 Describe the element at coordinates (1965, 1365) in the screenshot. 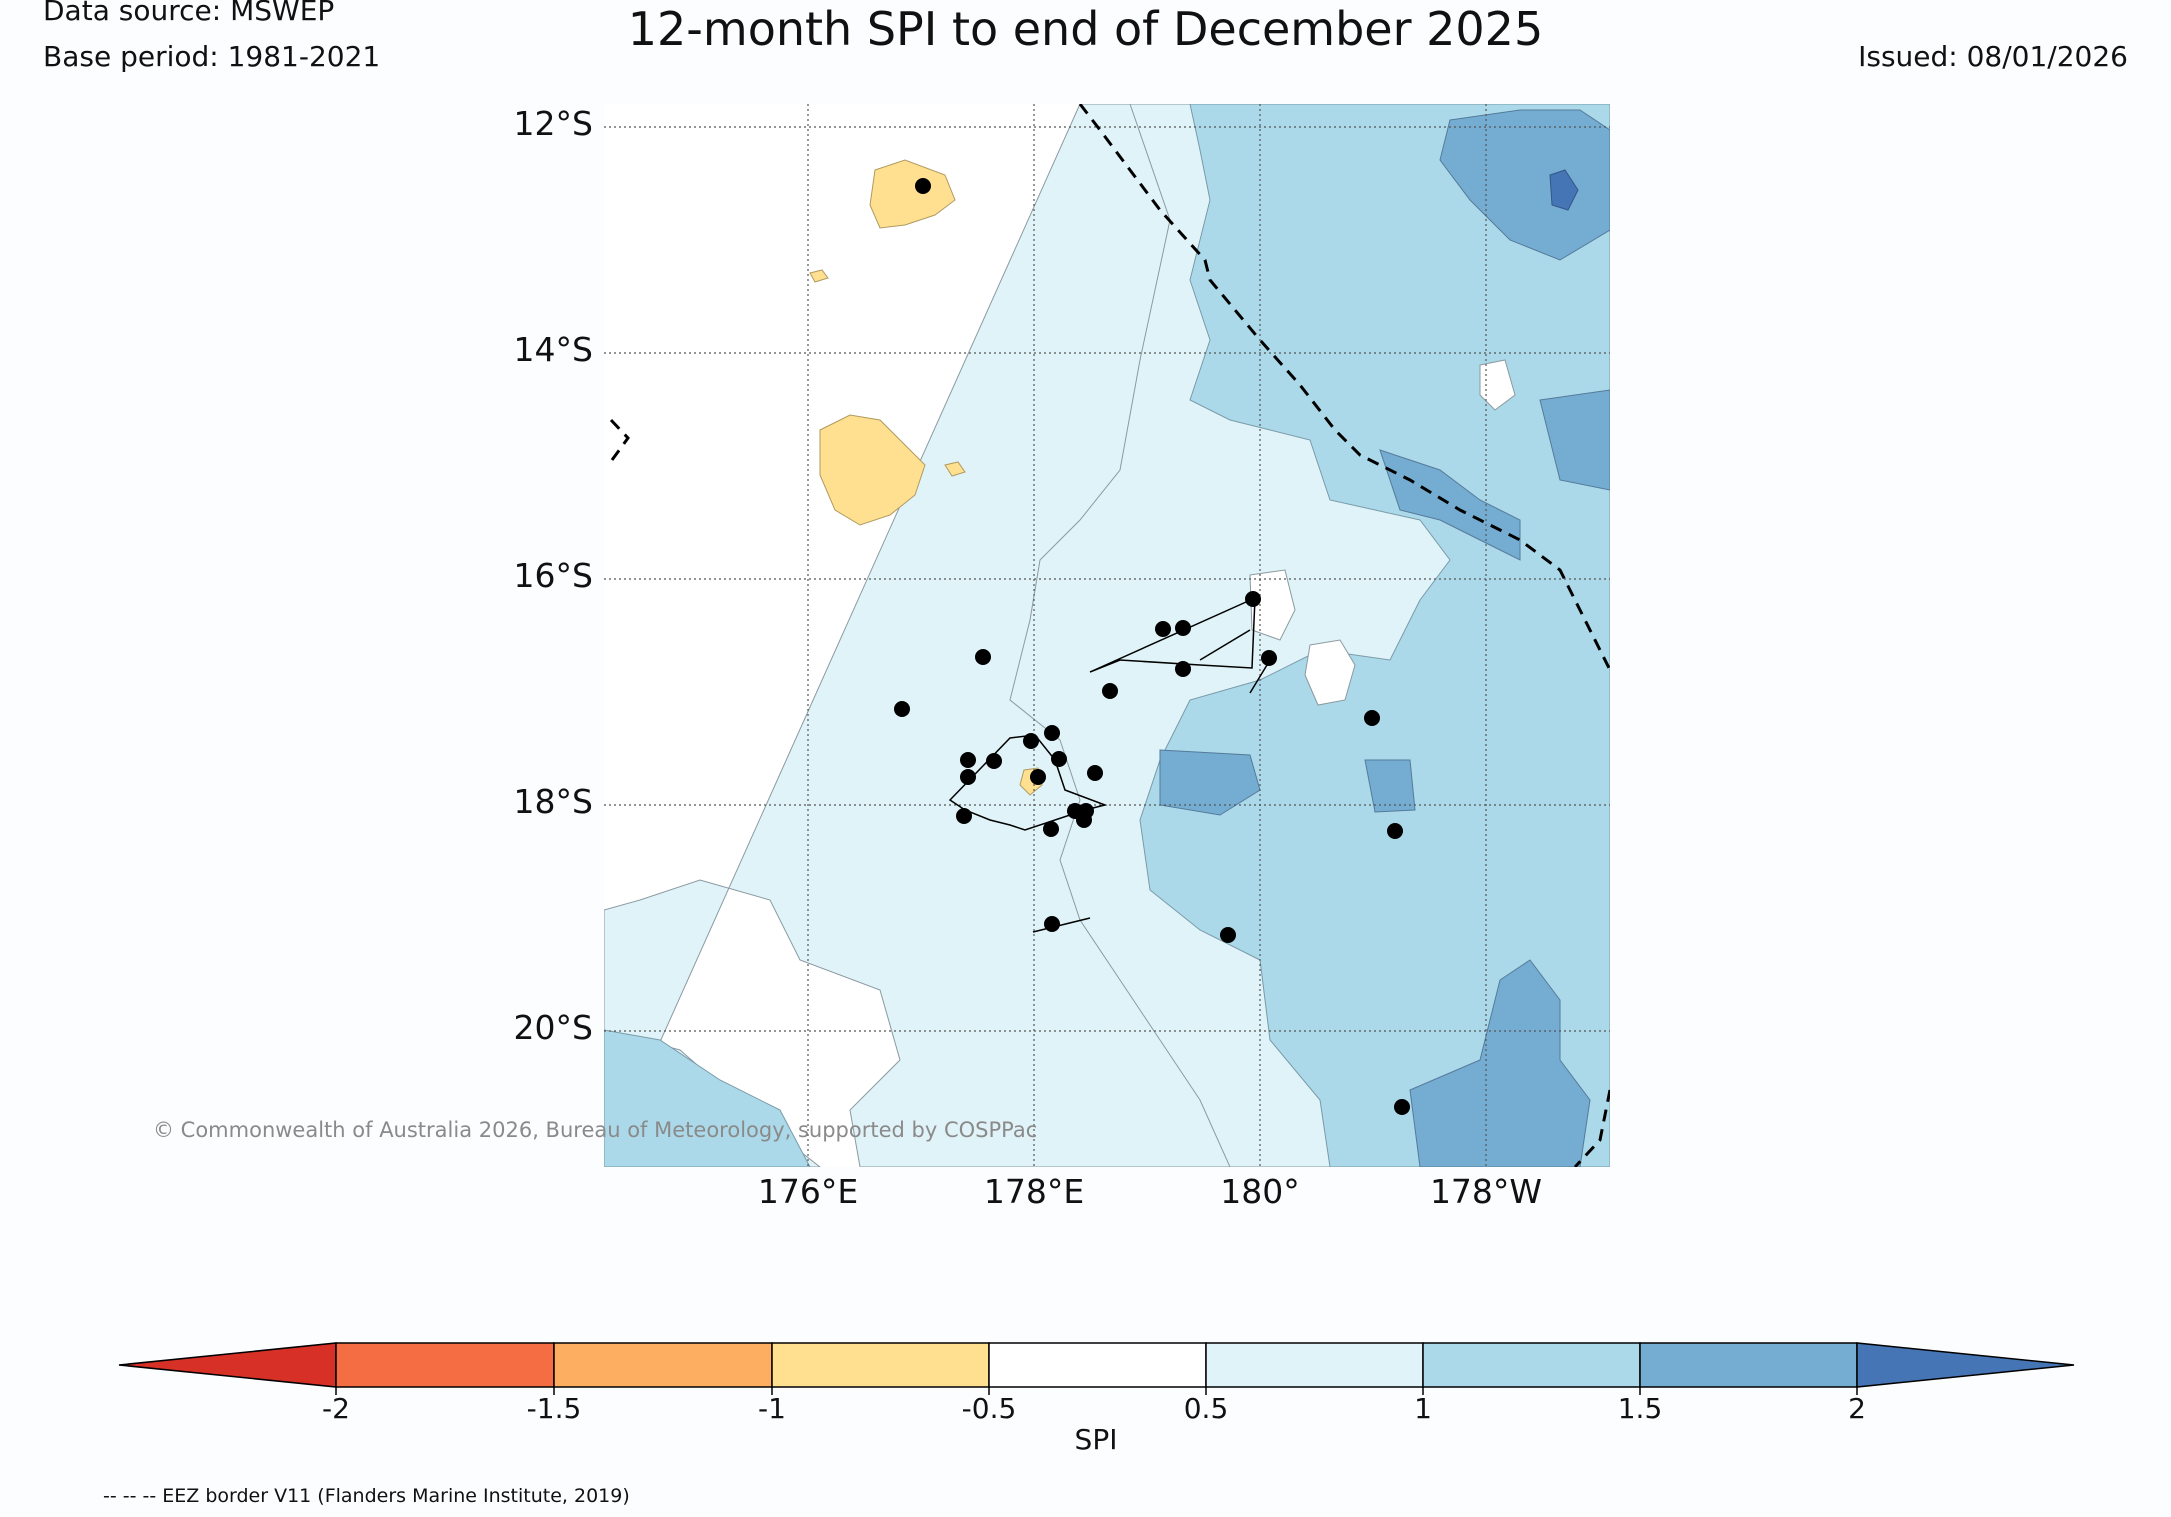

I see `colorbar-upper-extension` at that location.